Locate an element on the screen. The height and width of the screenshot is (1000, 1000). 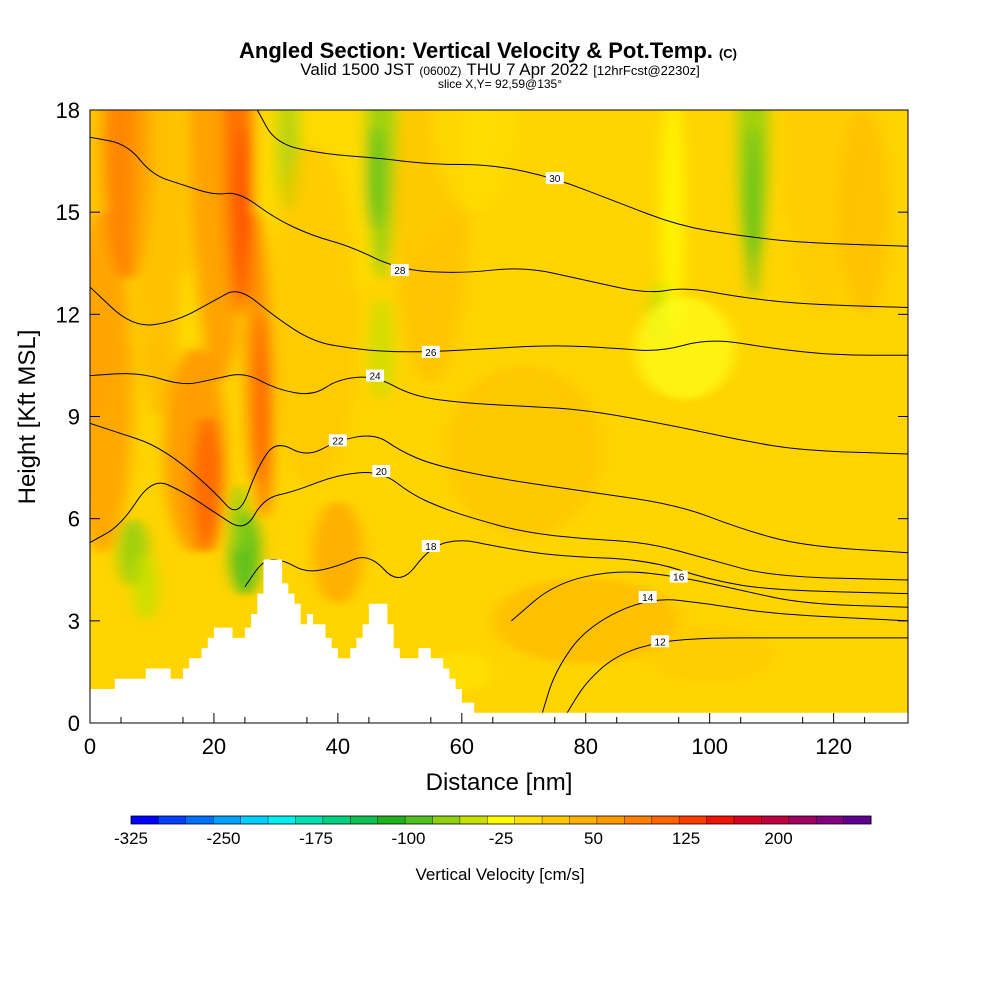
subtitle-valid: Valid 1500 JST is located at coordinates (357, 69).